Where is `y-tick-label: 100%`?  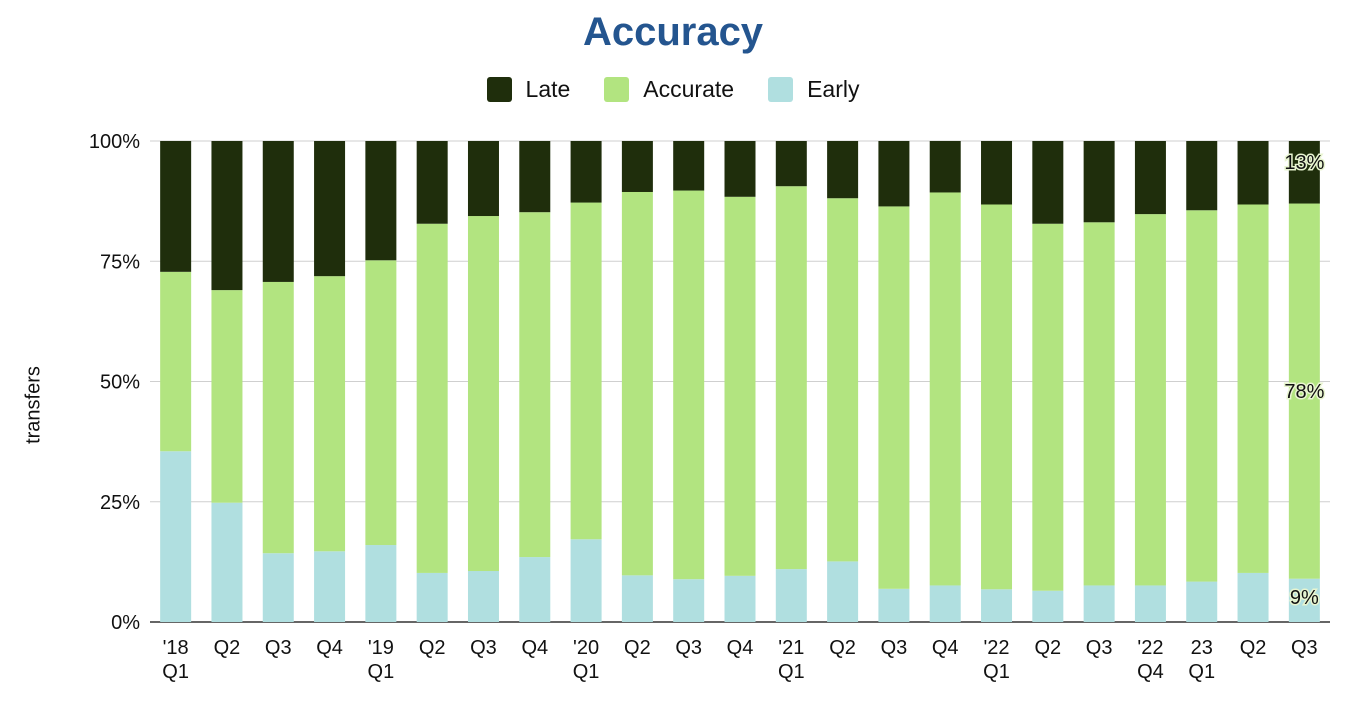 y-tick-label: 100% is located at coordinates (114, 142).